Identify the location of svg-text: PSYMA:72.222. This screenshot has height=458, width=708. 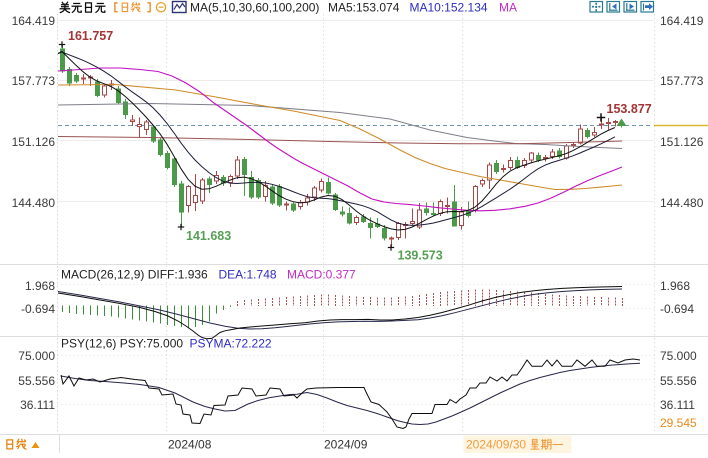
(231, 344).